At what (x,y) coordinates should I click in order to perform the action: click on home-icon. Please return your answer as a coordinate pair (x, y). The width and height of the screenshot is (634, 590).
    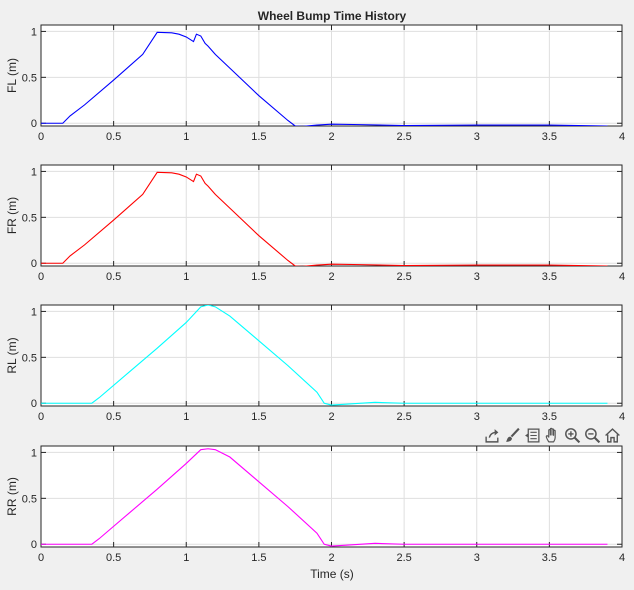
    Looking at the image, I should click on (612, 435).